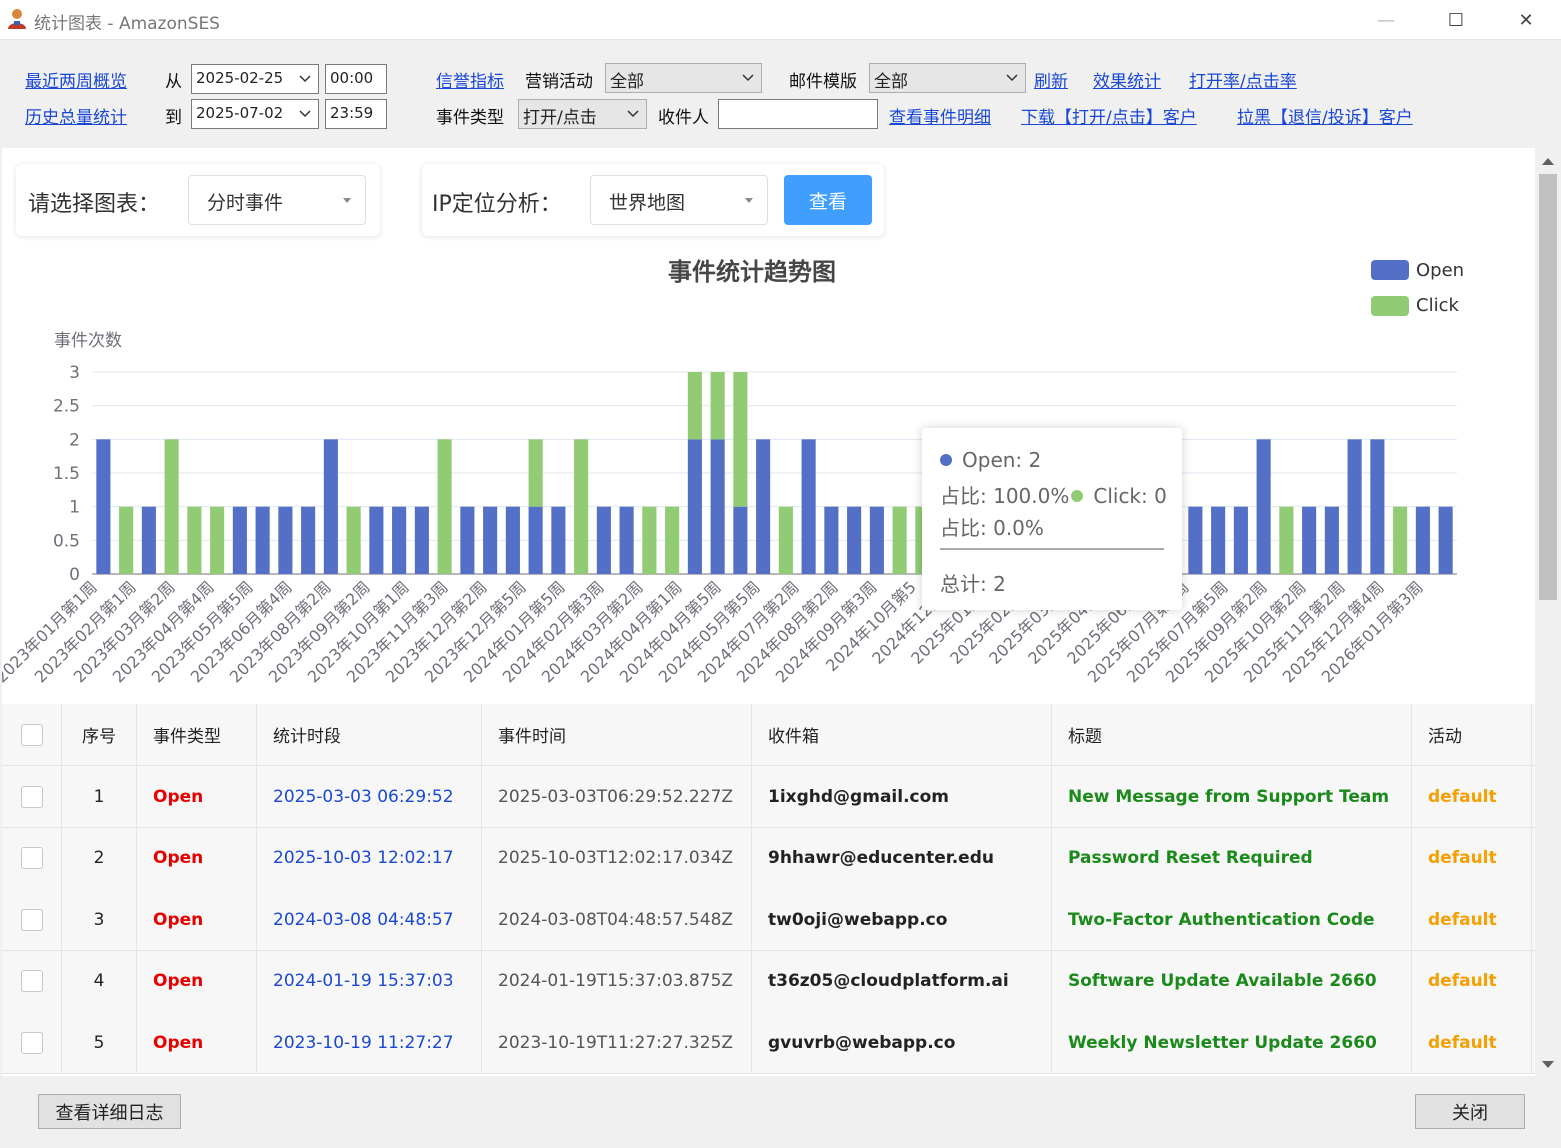  What do you see at coordinates (470, 82) in the screenshot?
I see `reputation-link: 信誉指标` at bounding box center [470, 82].